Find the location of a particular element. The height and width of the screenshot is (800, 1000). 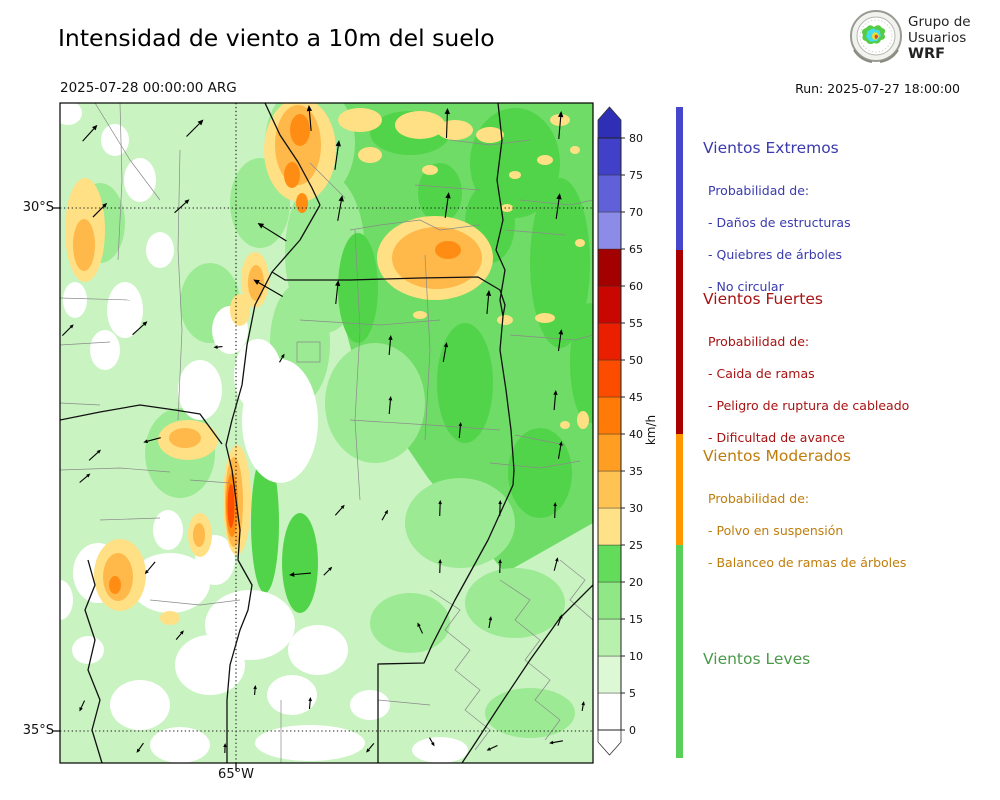

legend-item: - Balanceo de ramas de árboles is located at coordinates (807, 562).